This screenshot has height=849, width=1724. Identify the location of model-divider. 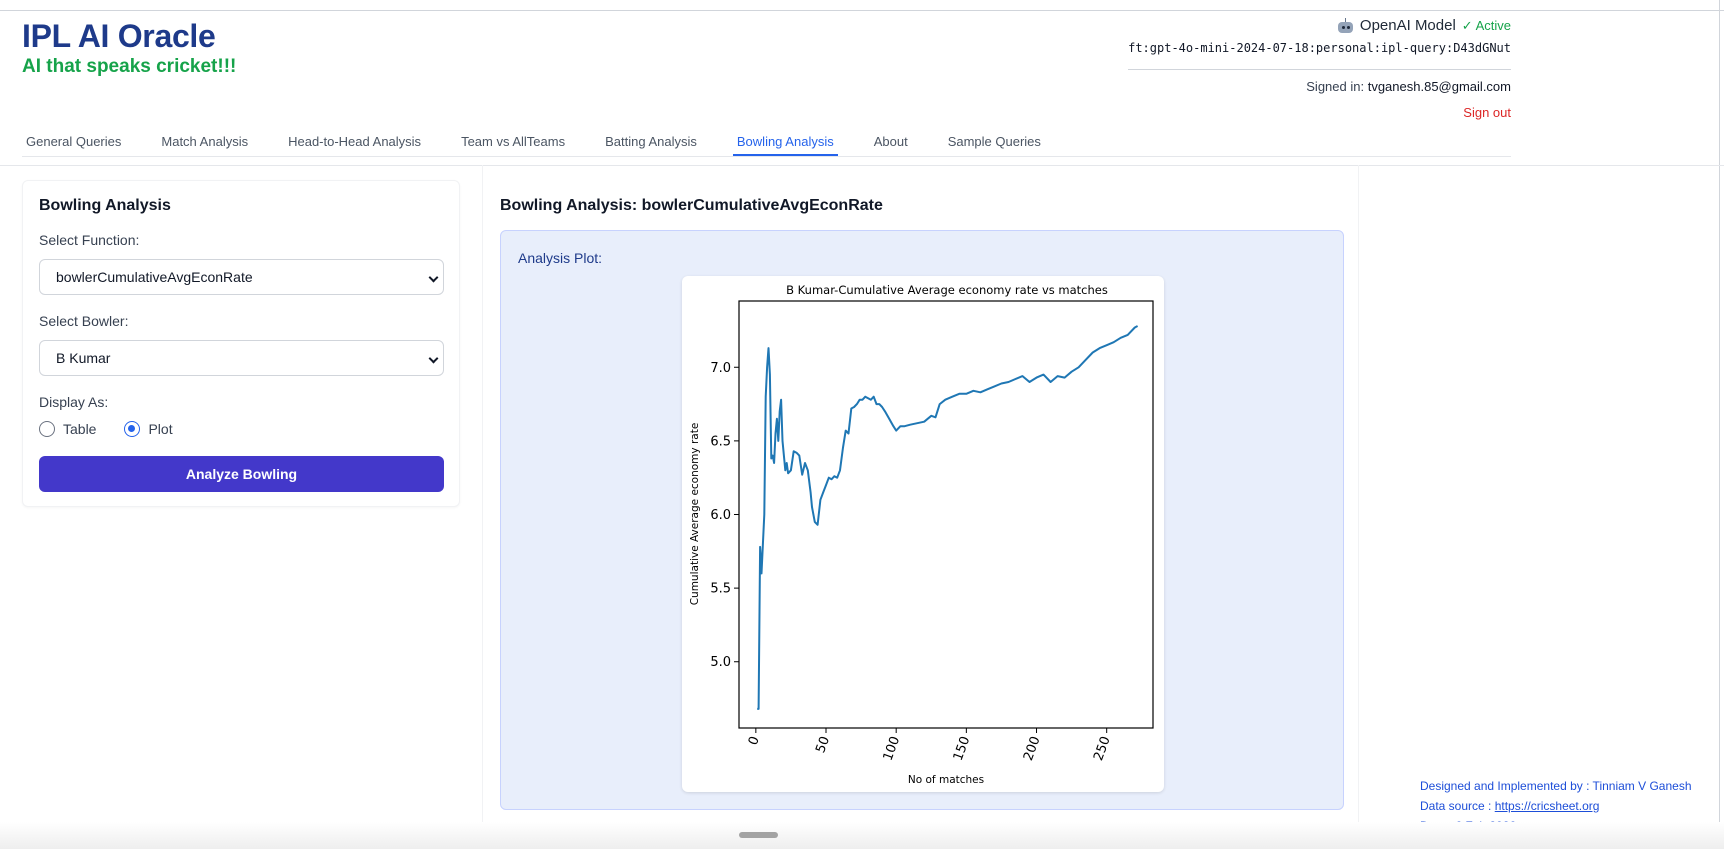
(1319, 69).